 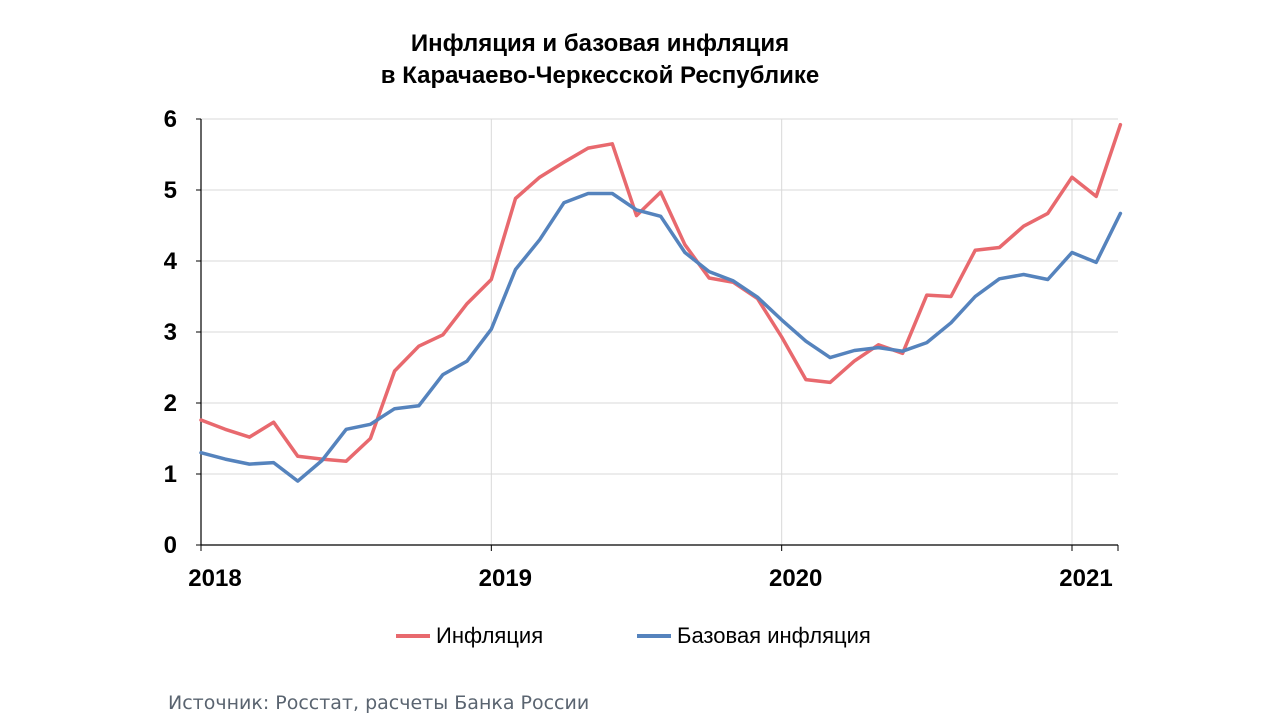 I want to click on y-tick-label: 1, so click(x=170, y=474).